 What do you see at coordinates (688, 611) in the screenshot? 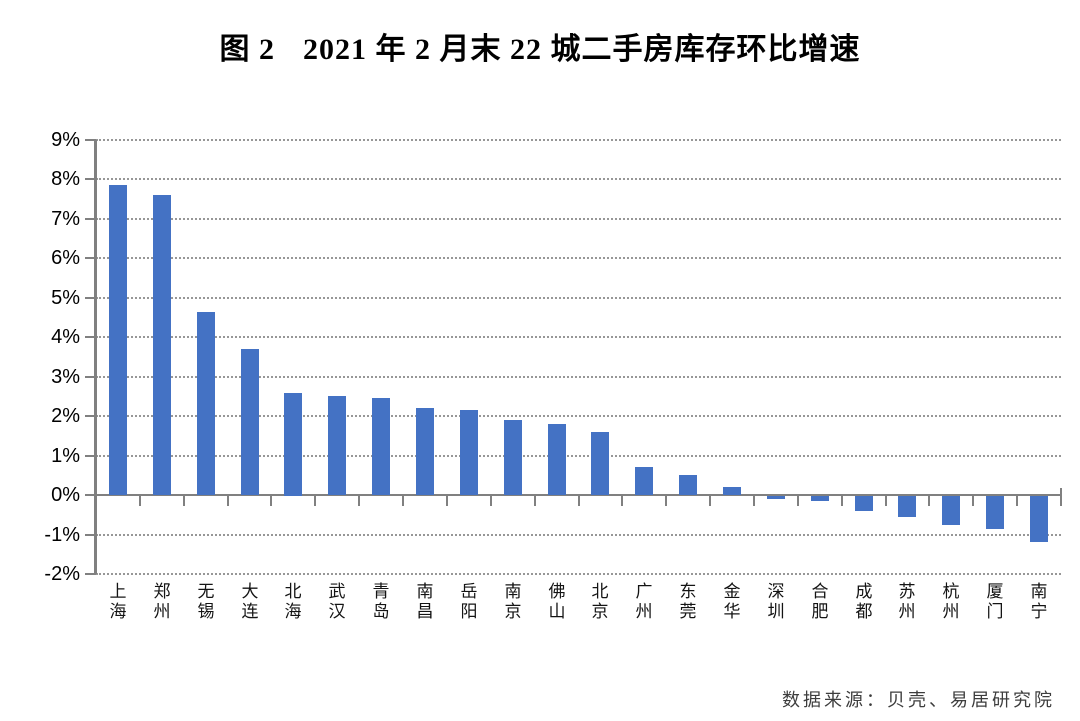
I see `x-axis-label-char: 莞` at bounding box center [688, 611].